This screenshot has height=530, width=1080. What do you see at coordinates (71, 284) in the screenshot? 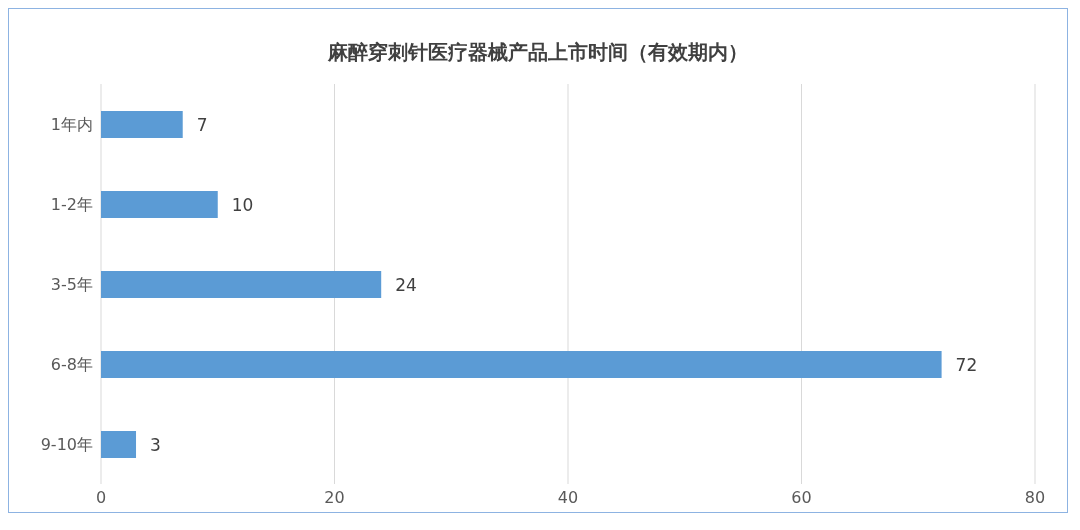
I see `y-tick-label: 3-5年` at bounding box center [71, 284].